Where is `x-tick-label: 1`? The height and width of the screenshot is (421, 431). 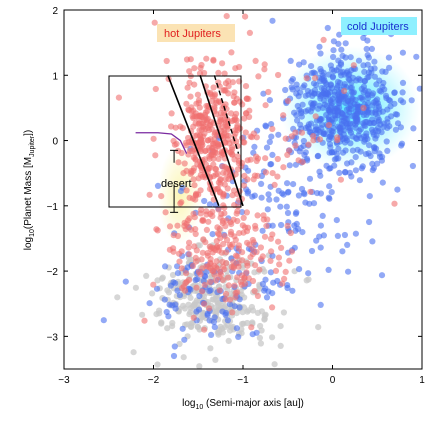 x-tick-label: 1 is located at coordinates (422, 380).